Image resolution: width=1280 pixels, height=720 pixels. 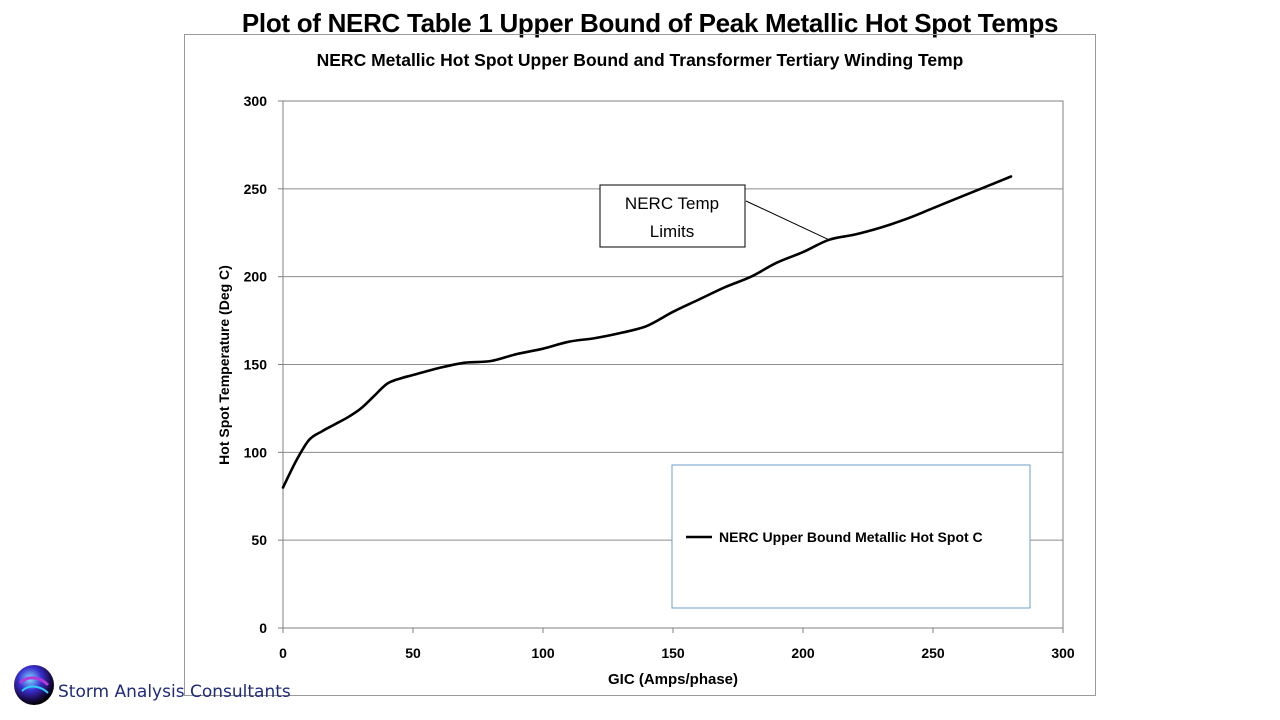 What do you see at coordinates (1063, 653) in the screenshot?
I see `x-tick-label: 300` at bounding box center [1063, 653].